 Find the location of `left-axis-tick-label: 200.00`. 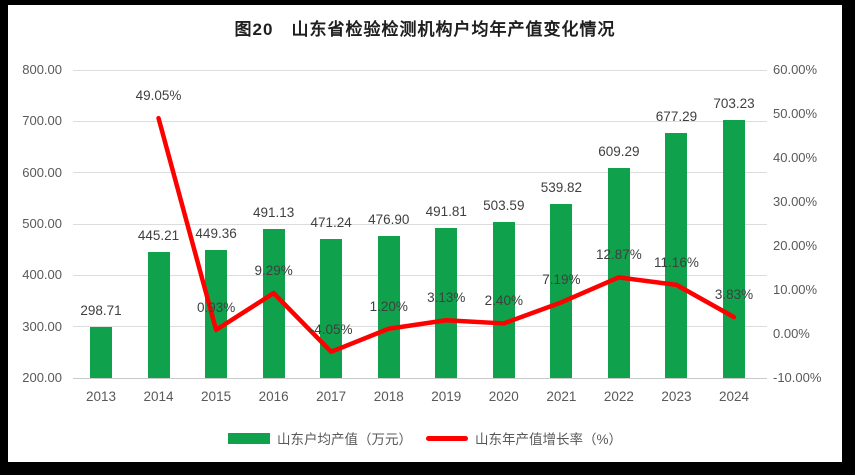

left-axis-tick-label: 200.00 is located at coordinates (42, 377).